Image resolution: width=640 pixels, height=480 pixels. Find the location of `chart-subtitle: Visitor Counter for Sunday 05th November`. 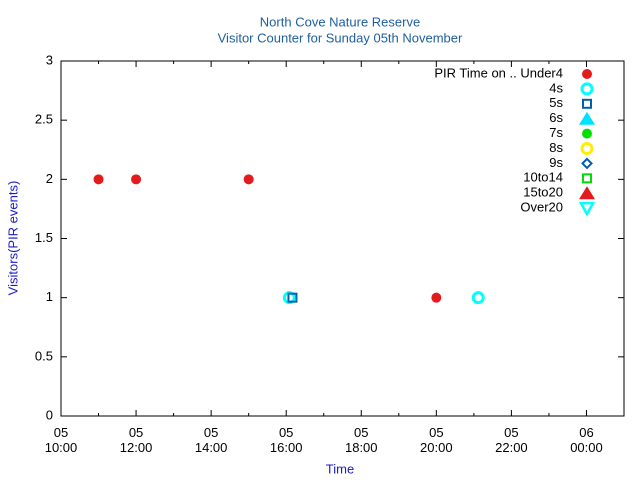

chart-subtitle: Visitor Counter for Sunday 05th November is located at coordinates (340, 37).